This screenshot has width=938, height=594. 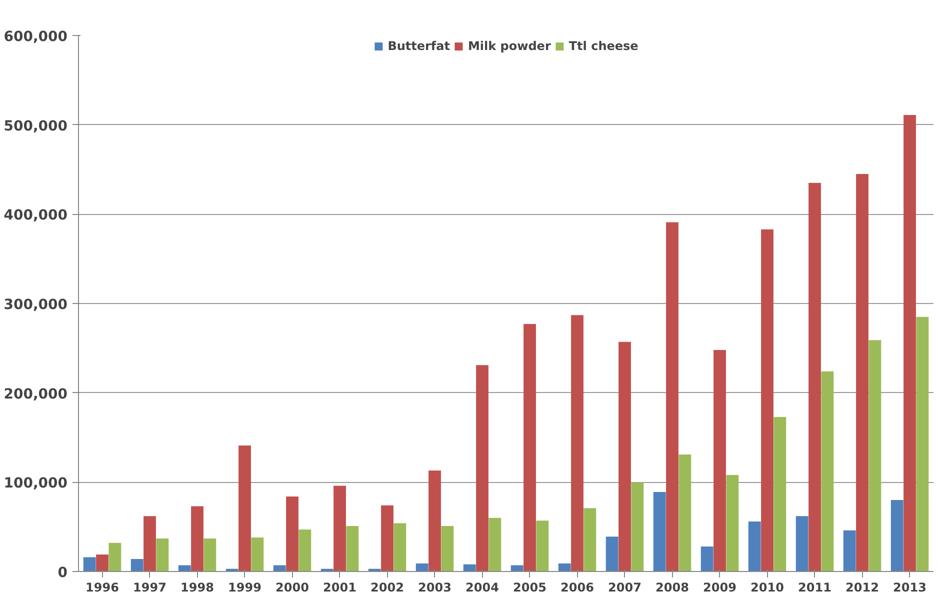 I want to click on x-tick-label: 2008, so click(x=672, y=587).